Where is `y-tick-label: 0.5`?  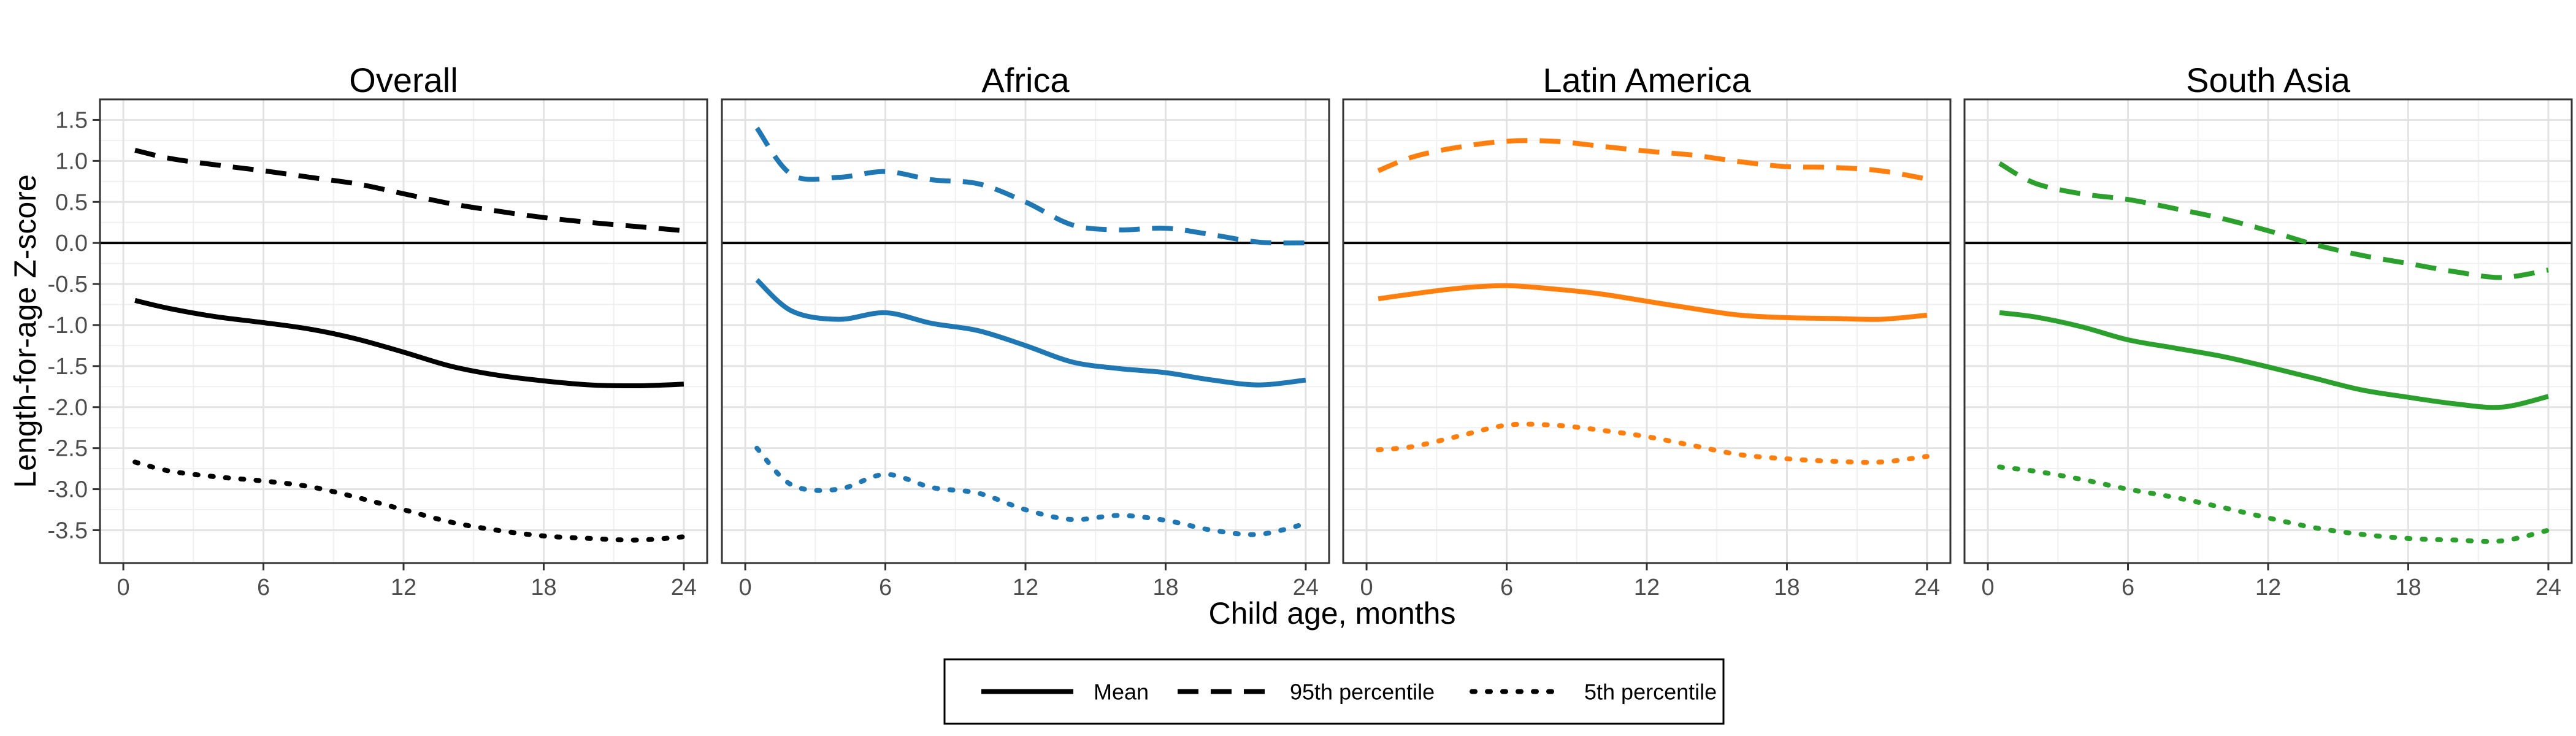
y-tick-label: 0.5 is located at coordinates (71, 202).